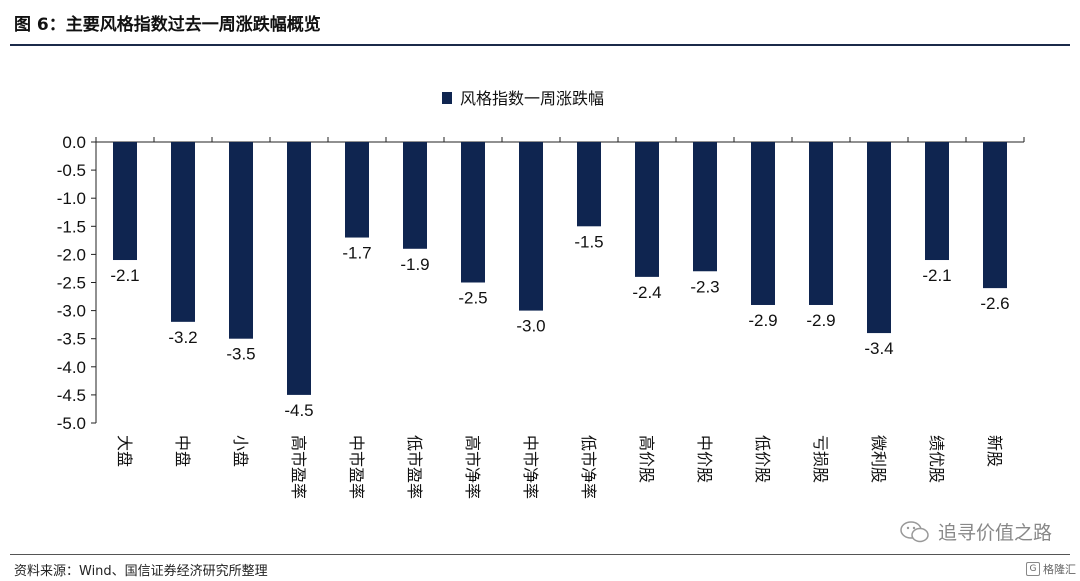  What do you see at coordinates (472, 467) in the screenshot?
I see `category-label: 高市净率` at bounding box center [472, 467].